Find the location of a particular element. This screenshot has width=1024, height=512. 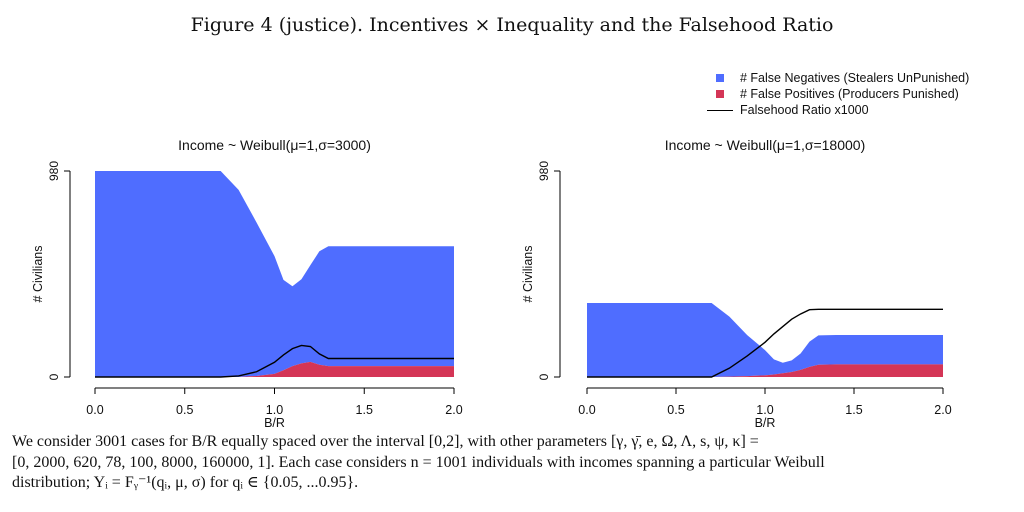

panel-1-x-tick-label: 1.5 is located at coordinates (364, 410).